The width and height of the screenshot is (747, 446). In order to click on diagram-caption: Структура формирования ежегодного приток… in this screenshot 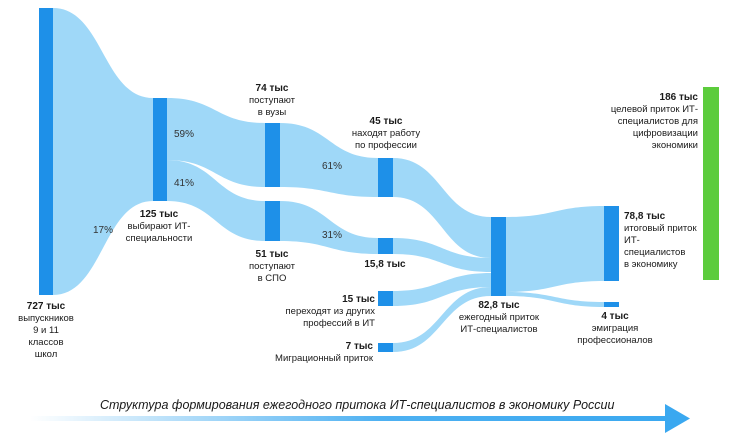, I will do `click(357, 405)`.